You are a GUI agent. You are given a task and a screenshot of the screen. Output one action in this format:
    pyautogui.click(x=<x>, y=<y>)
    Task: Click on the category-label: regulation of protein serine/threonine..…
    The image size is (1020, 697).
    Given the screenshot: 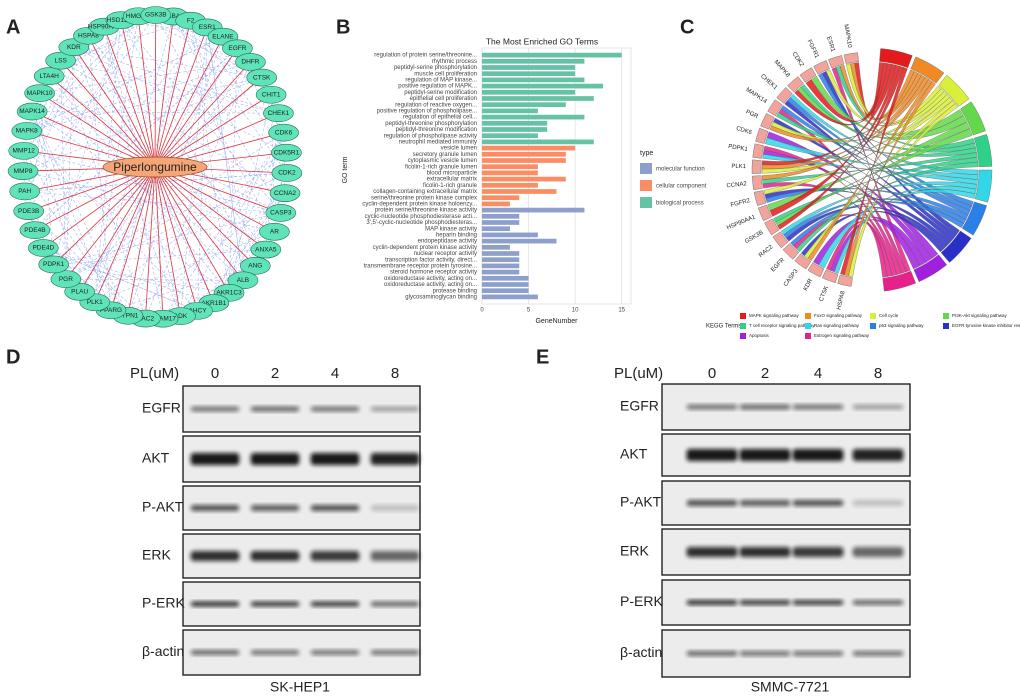 What is the action you would take?
    pyautogui.click(x=425, y=56)
    